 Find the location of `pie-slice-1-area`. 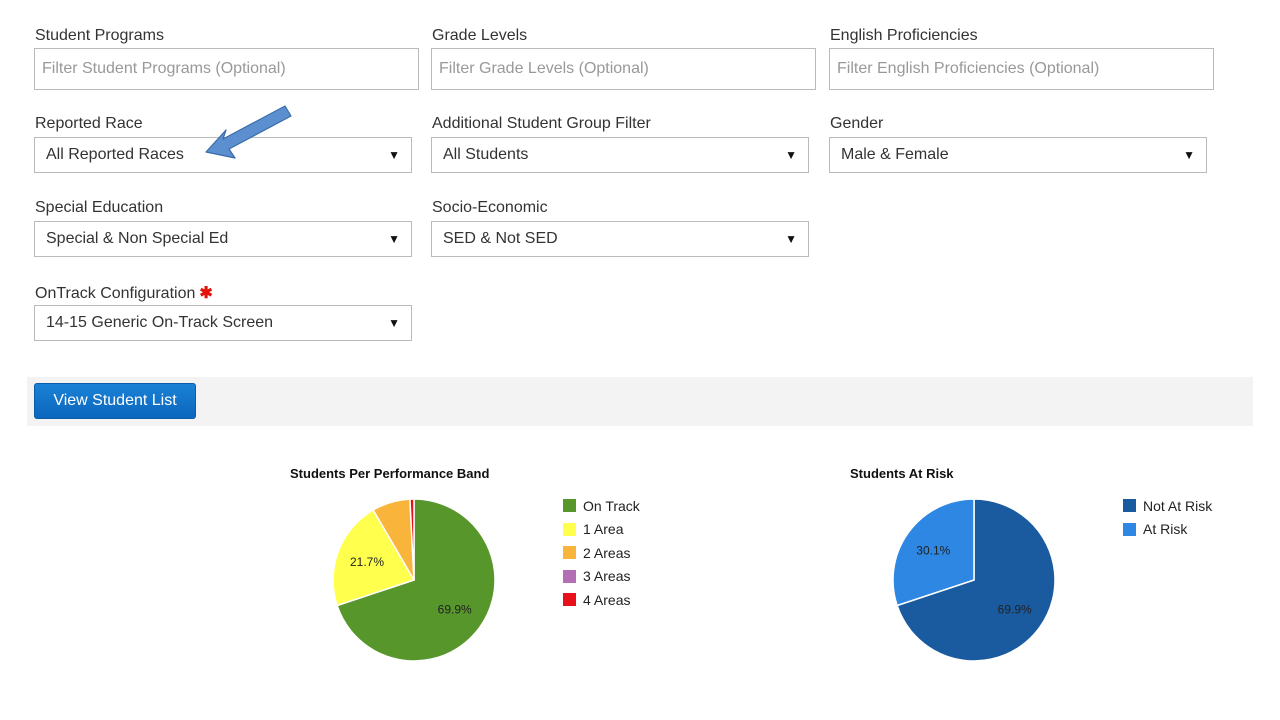

pie-slice-1-area is located at coordinates (374, 557).